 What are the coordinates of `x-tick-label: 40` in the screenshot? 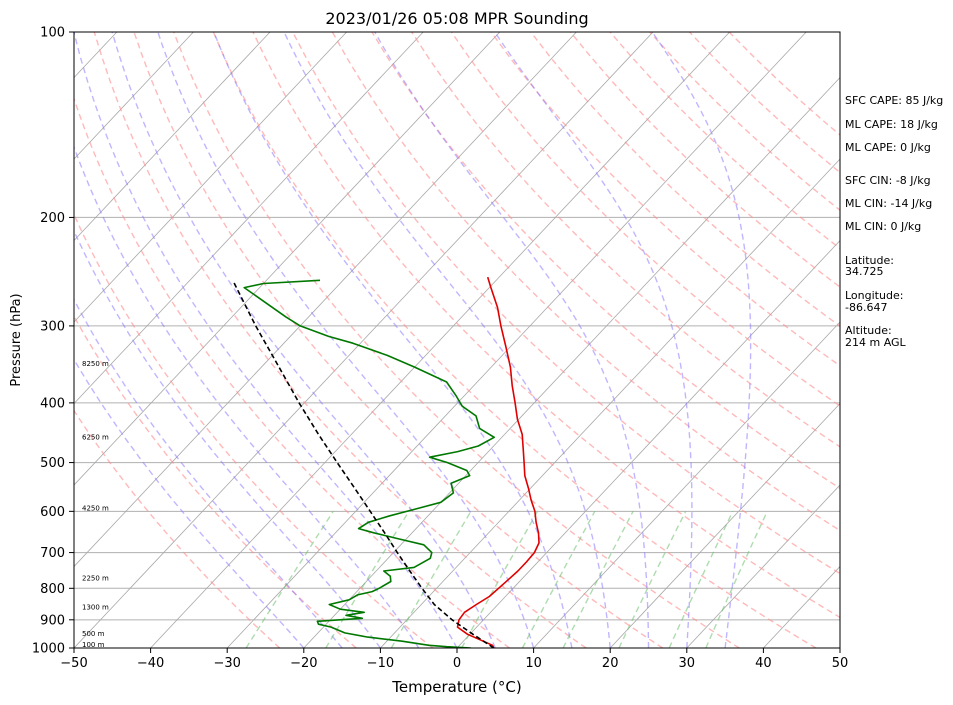 It's located at (763, 663).